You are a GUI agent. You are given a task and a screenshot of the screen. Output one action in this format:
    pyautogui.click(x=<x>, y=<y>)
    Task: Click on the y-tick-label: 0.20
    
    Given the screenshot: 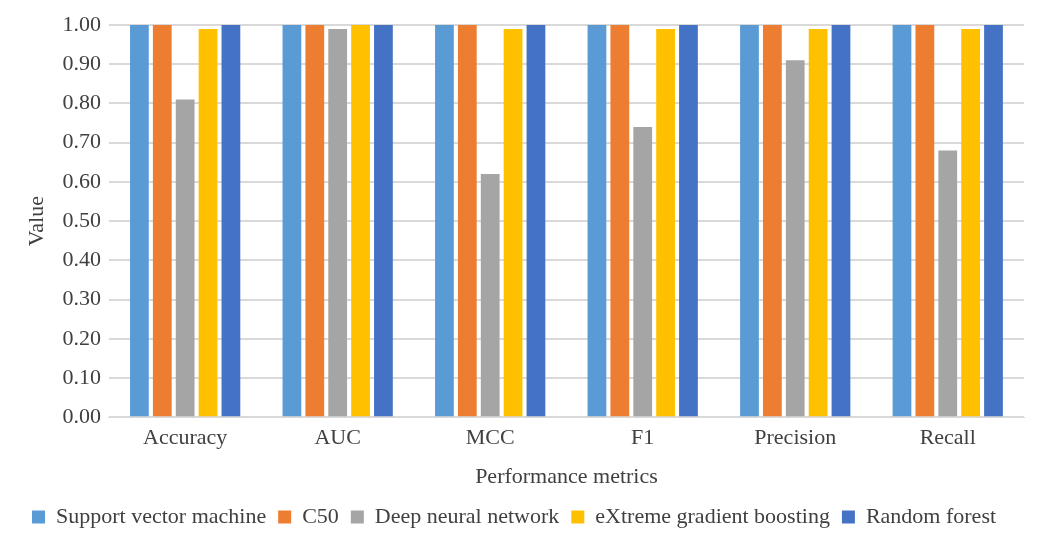 What is the action you would take?
    pyautogui.click(x=81, y=337)
    